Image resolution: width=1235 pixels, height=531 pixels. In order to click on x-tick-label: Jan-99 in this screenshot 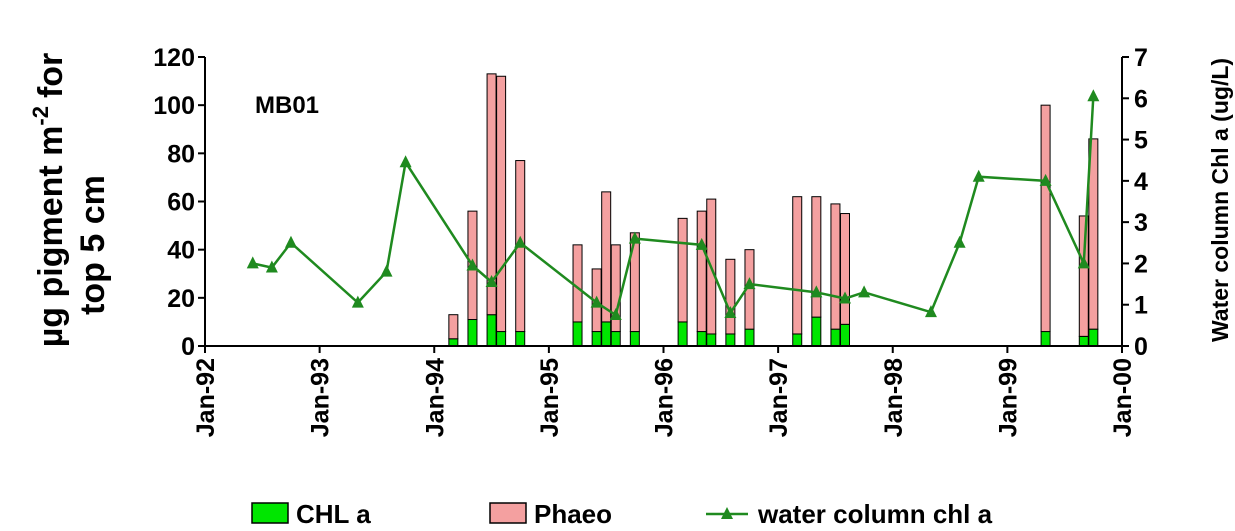, I will do `click(1008, 397)`.